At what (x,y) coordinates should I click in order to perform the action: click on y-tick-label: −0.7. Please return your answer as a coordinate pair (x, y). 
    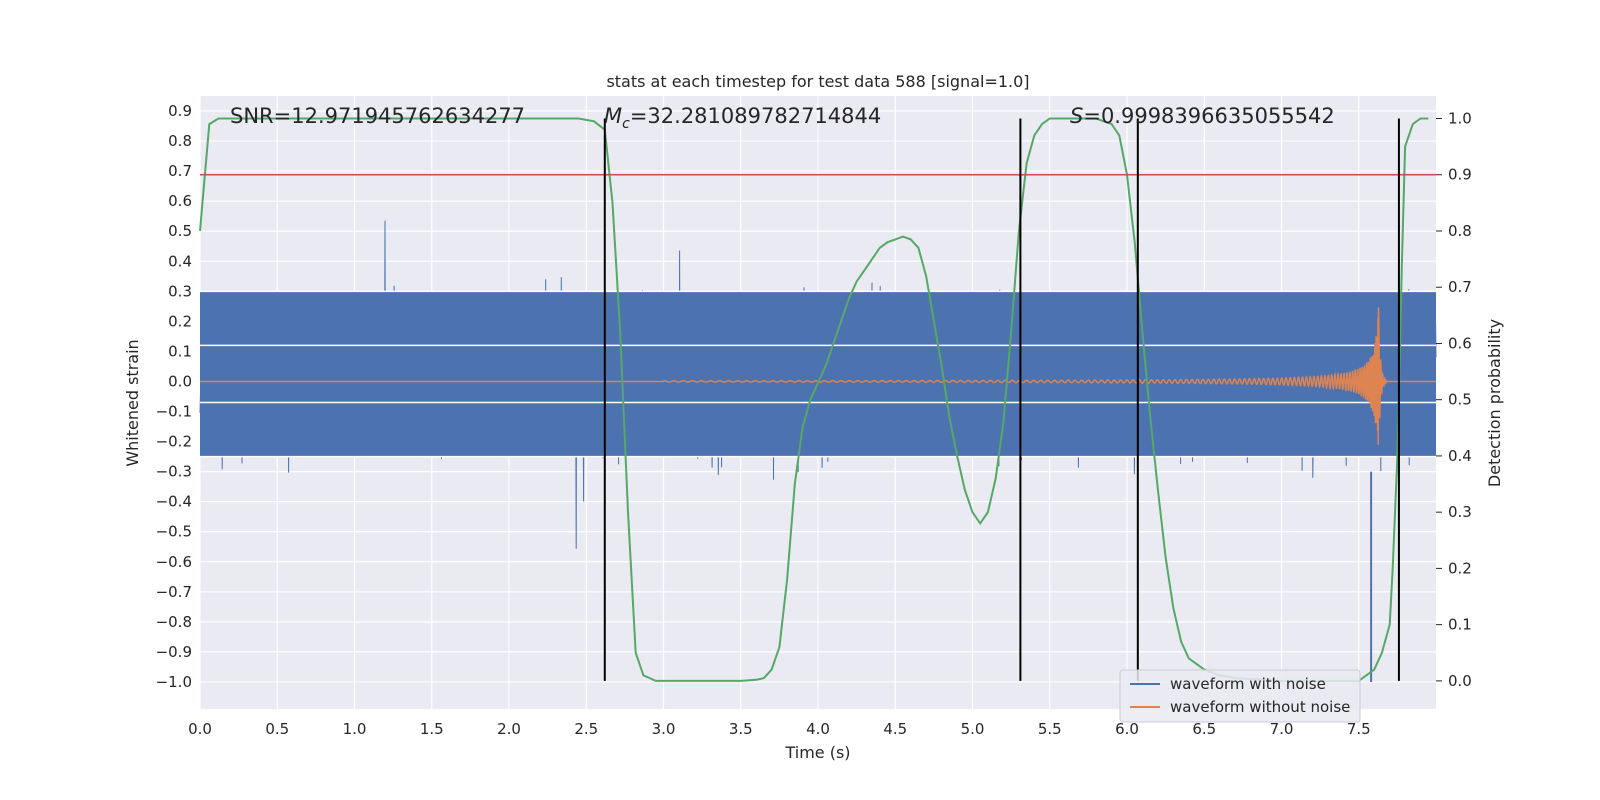
    Looking at the image, I should click on (174, 592).